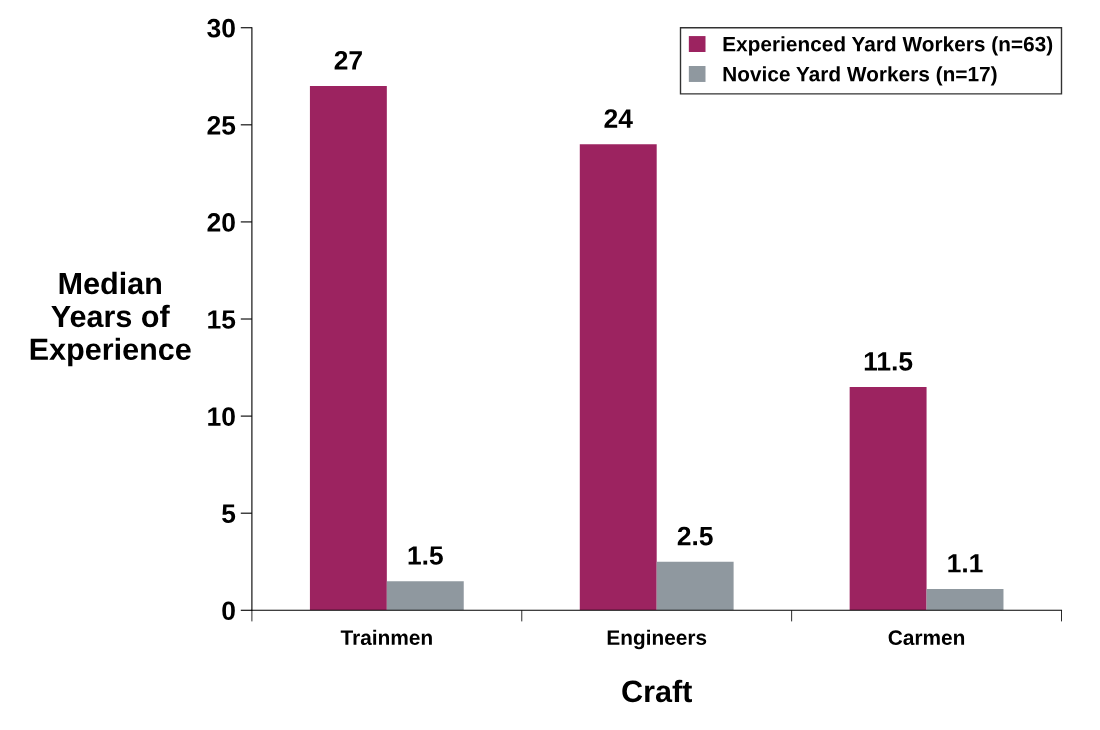  Describe the element at coordinates (965, 563) in the screenshot. I see `data-label: 1.1` at that location.